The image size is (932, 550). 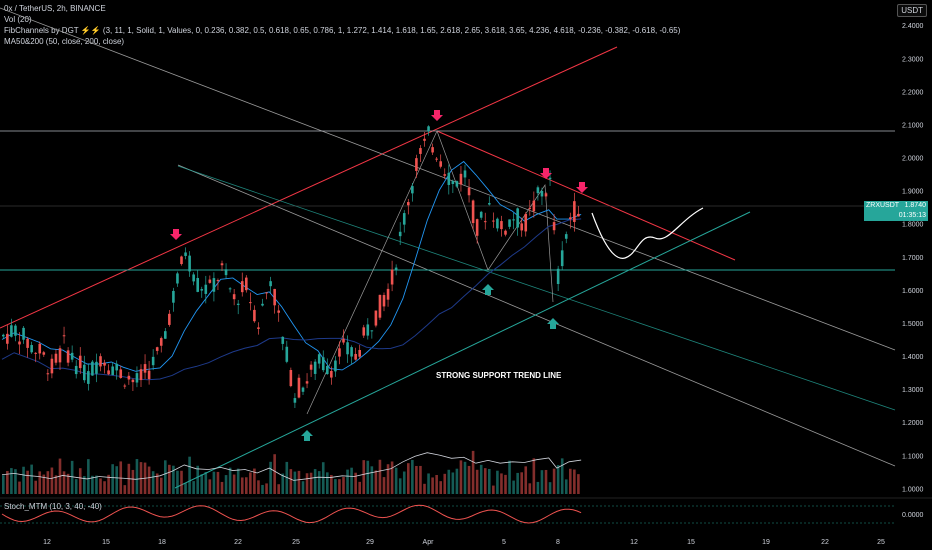 I want to click on x-tick-label: 25, so click(x=881, y=542).